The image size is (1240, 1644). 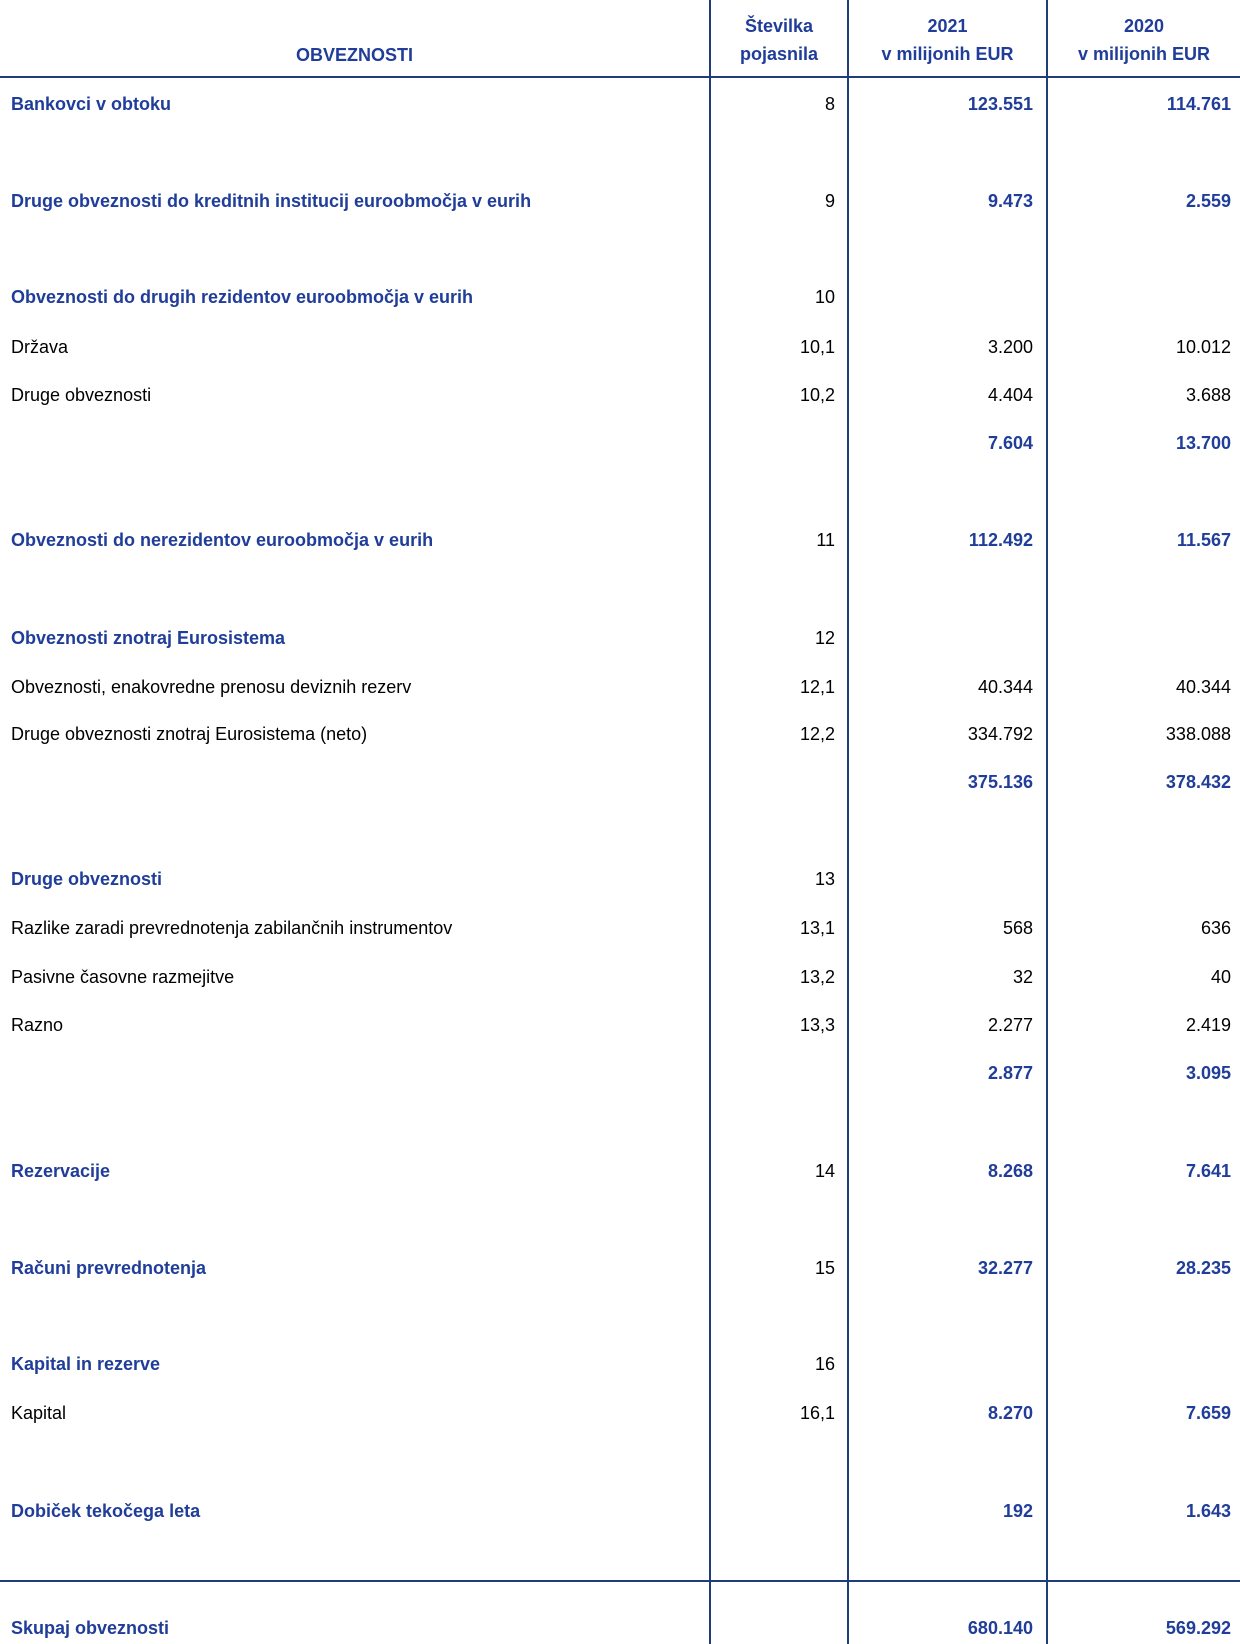 I want to click on note-number: 8, so click(x=829, y=104).